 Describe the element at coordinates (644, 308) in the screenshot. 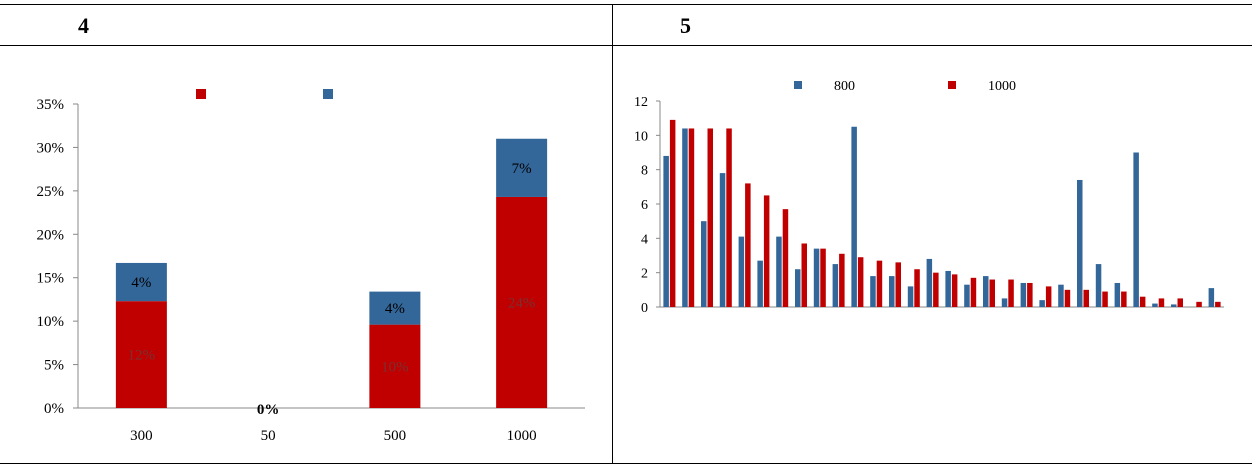

I see `y-tick-label: 0` at that location.